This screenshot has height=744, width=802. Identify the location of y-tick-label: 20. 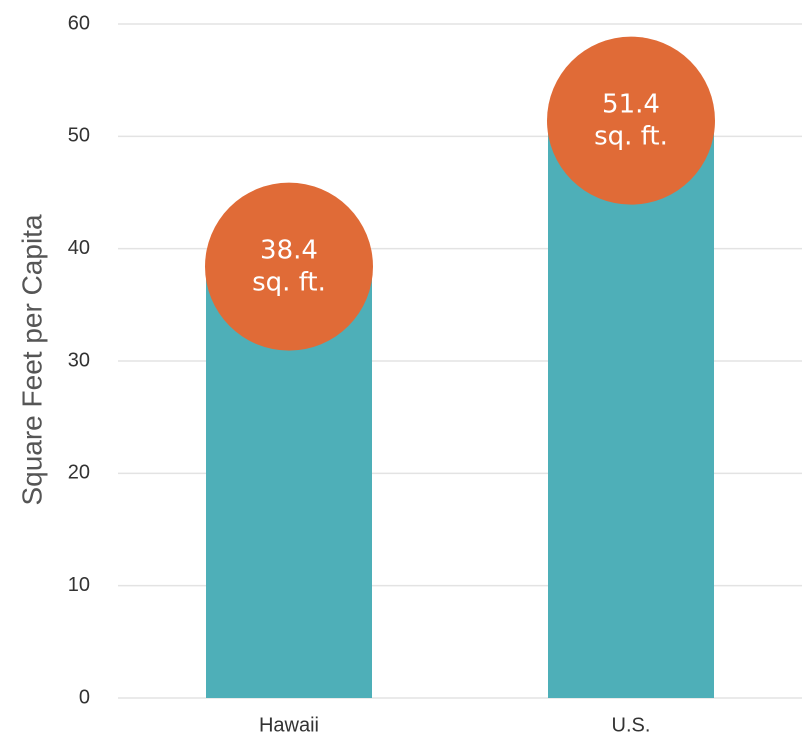
(79, 473).